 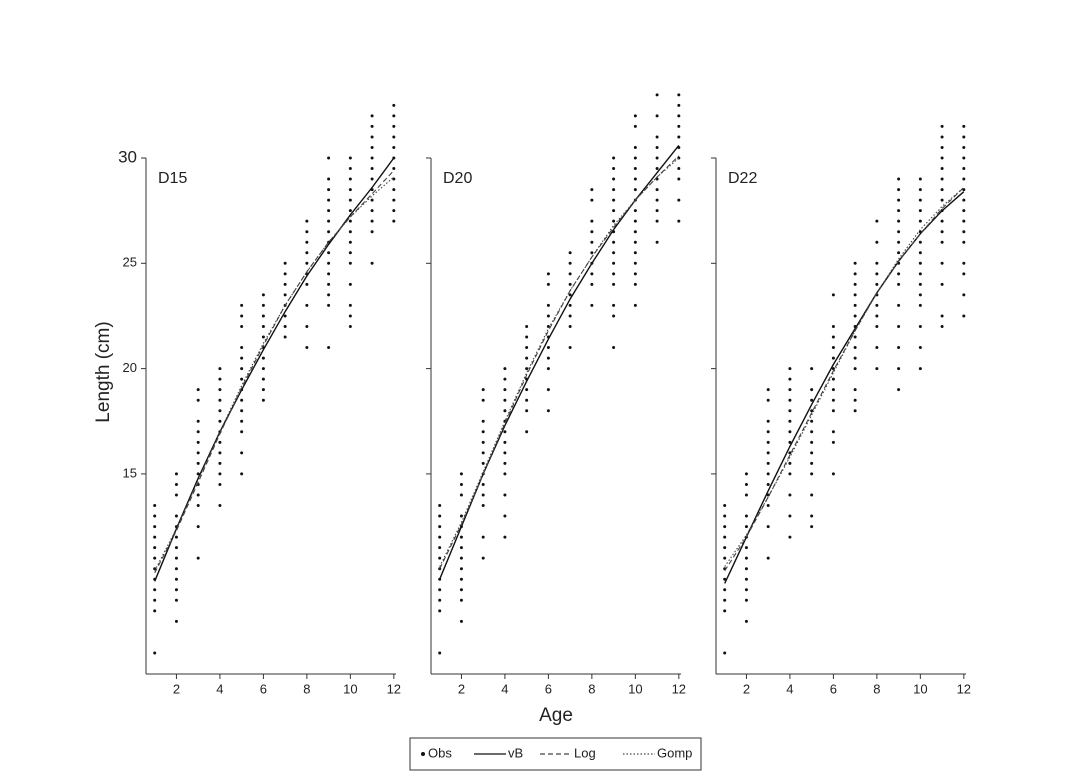 I want to click on y-axis-label: Length (cm), so click(x=103, y=371).